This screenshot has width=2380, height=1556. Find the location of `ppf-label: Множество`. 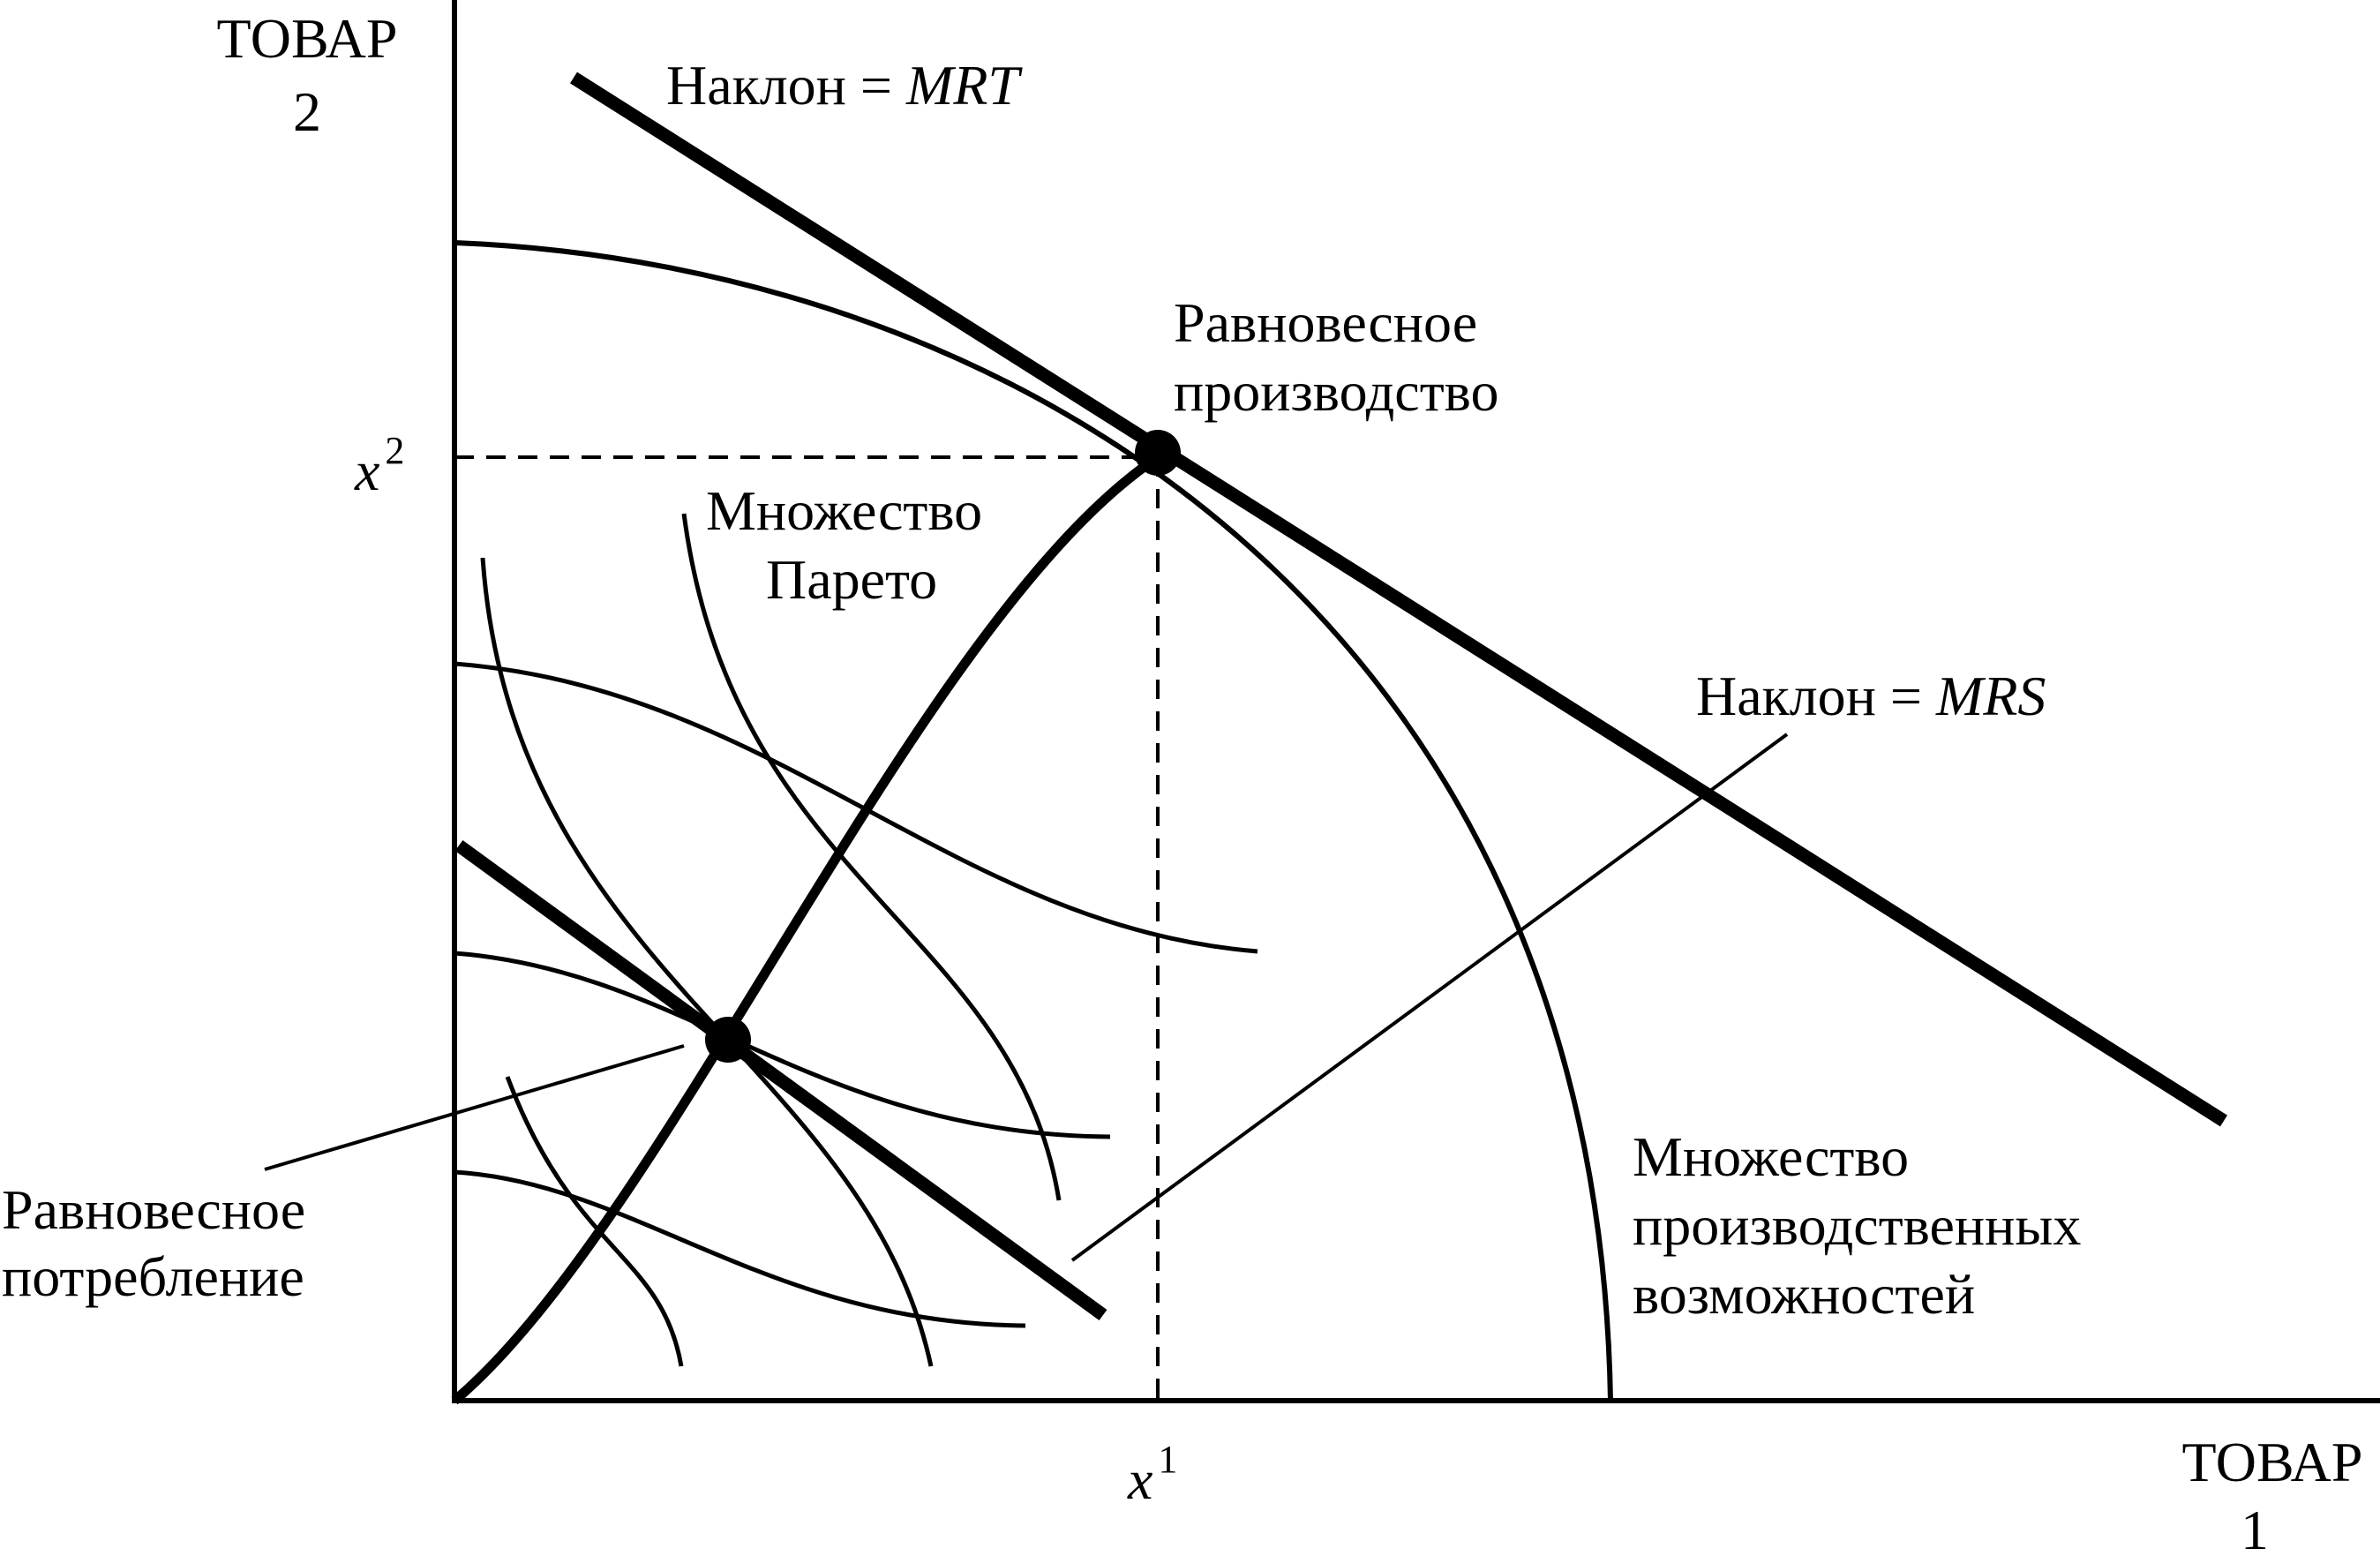

ppf-label: Множество is located at coordinates (1771, 1156).